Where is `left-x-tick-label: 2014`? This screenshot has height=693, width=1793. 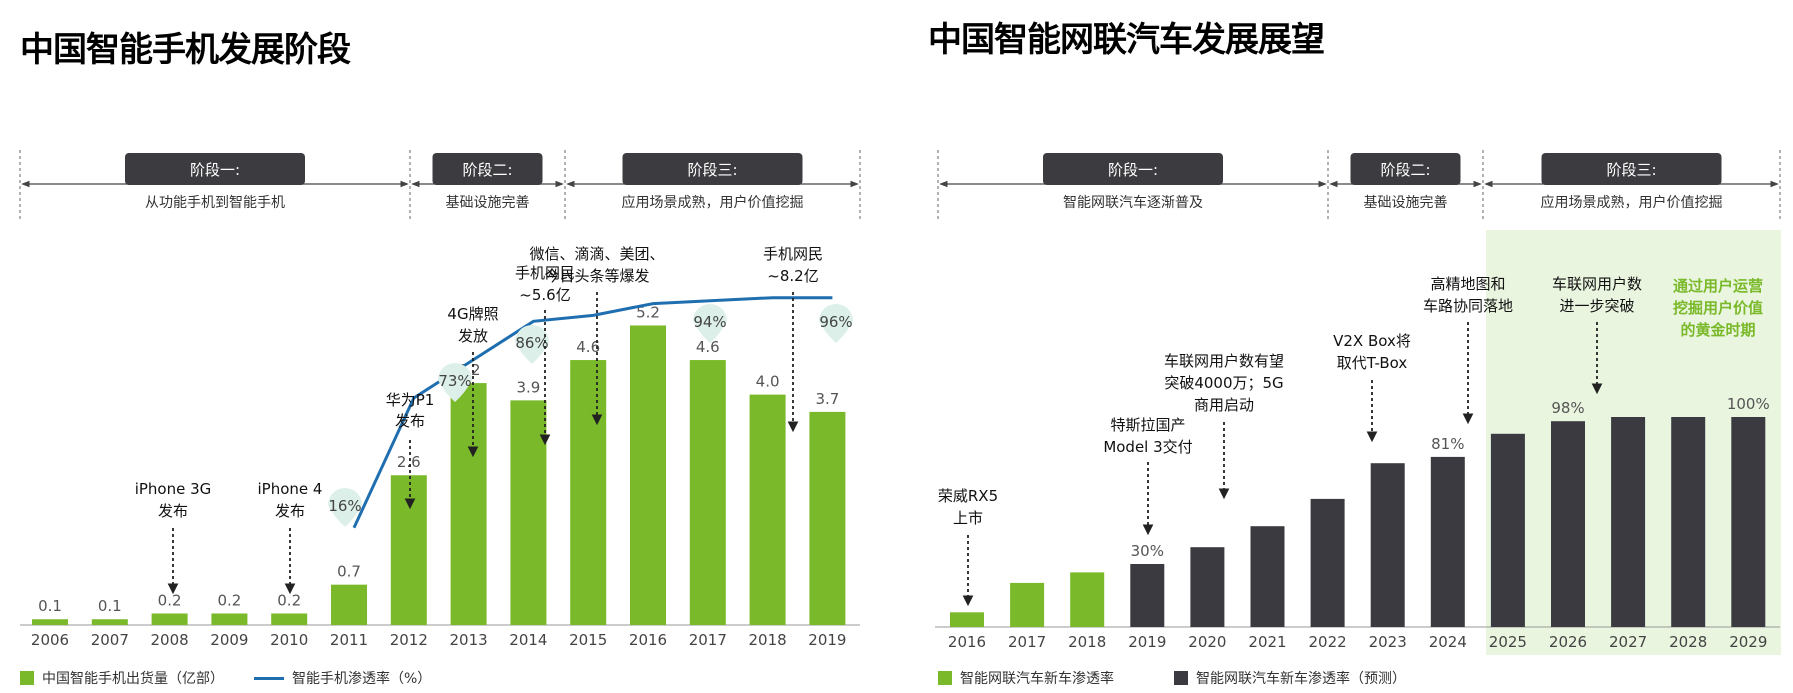
left-x-tick-label: 2014 is located at coordinates (528, 640).